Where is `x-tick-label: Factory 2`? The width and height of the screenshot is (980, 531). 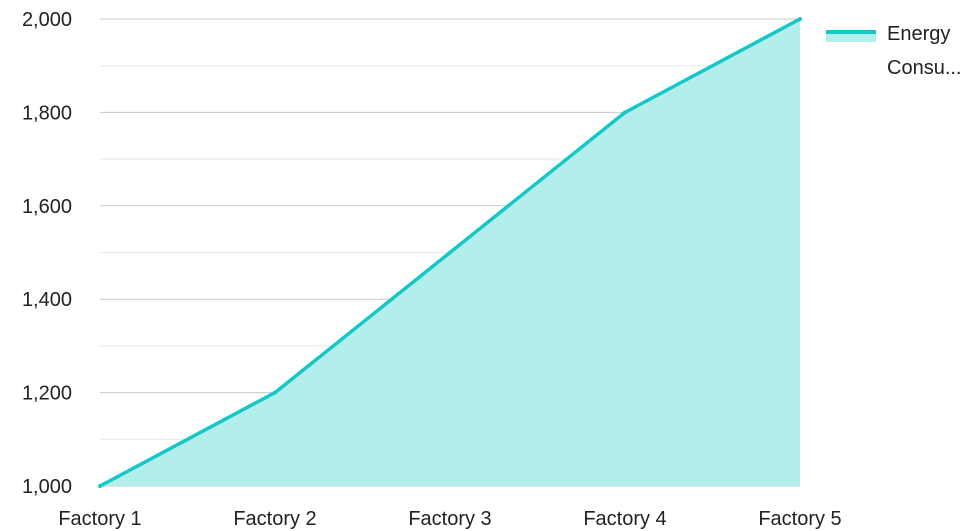 x-tick-label: Factory 2 is located at coordinates (274, 519).